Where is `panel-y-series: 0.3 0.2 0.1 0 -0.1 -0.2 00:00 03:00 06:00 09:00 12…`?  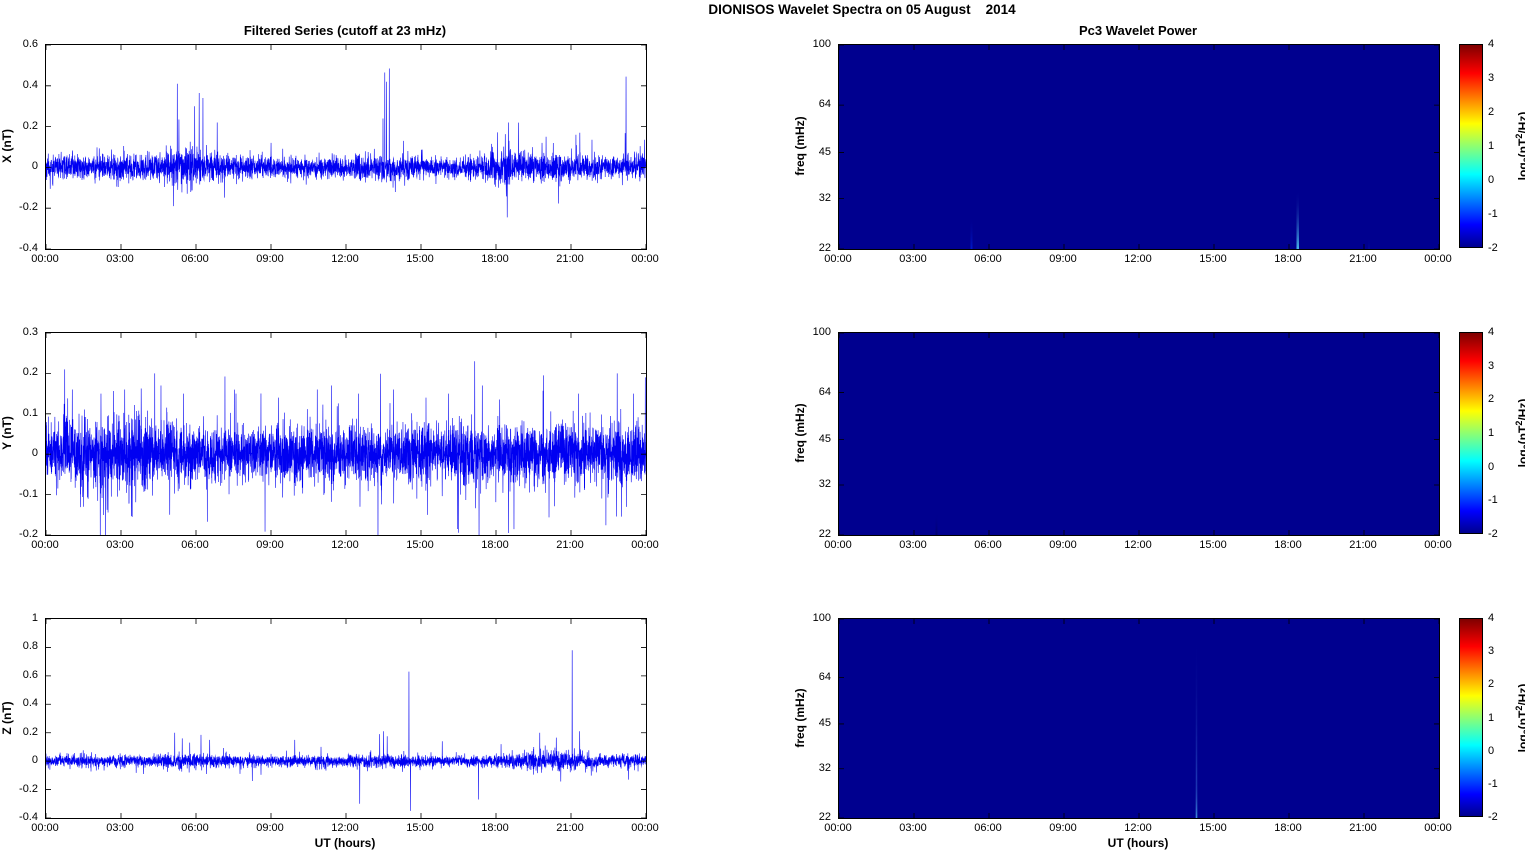
panel-y-series: 0.3 0.2 0.1 0 -0.1 -0.2 00:00 03:00 06:00 09:00 12… is located at coordinates (329, 438).